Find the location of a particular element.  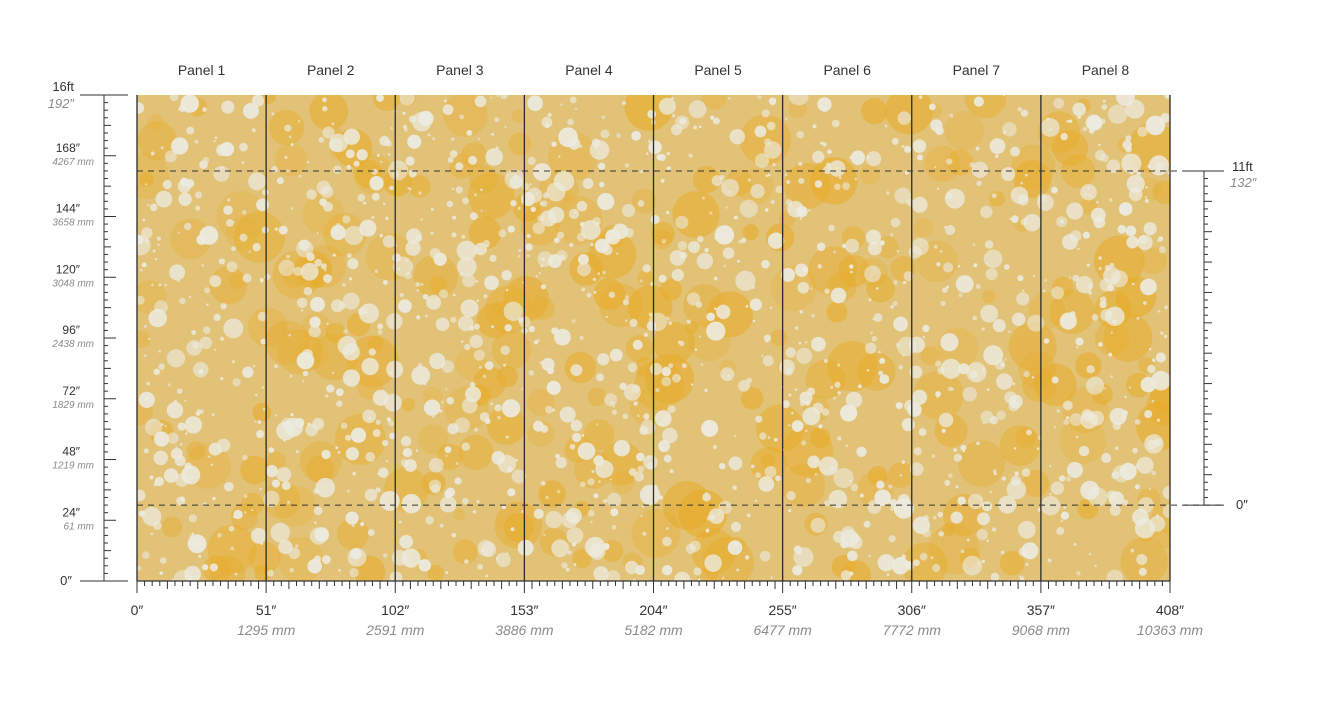

left-ruler-mm-label: 1219 mm is located at coordinates (73, 466).